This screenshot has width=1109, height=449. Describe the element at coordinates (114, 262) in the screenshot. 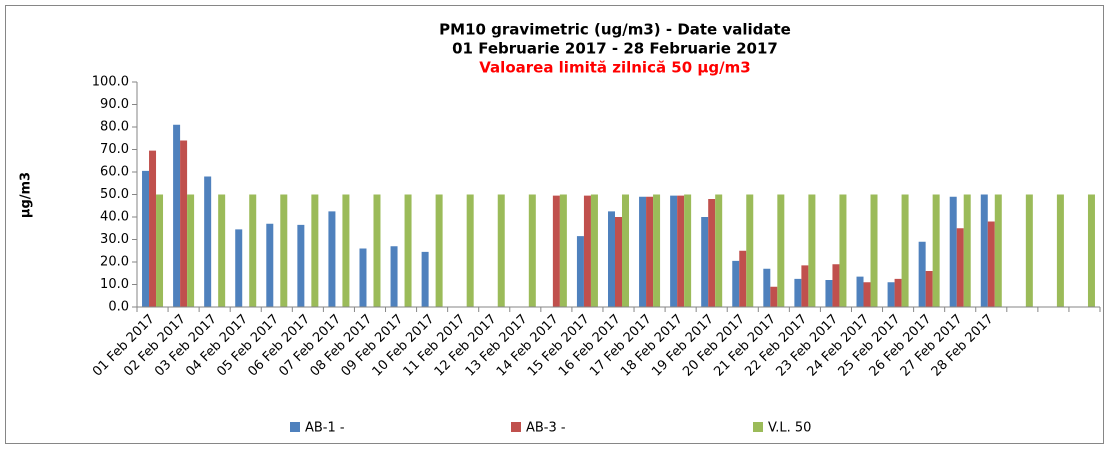

I see `y-tick-label: 20.0` at that location.